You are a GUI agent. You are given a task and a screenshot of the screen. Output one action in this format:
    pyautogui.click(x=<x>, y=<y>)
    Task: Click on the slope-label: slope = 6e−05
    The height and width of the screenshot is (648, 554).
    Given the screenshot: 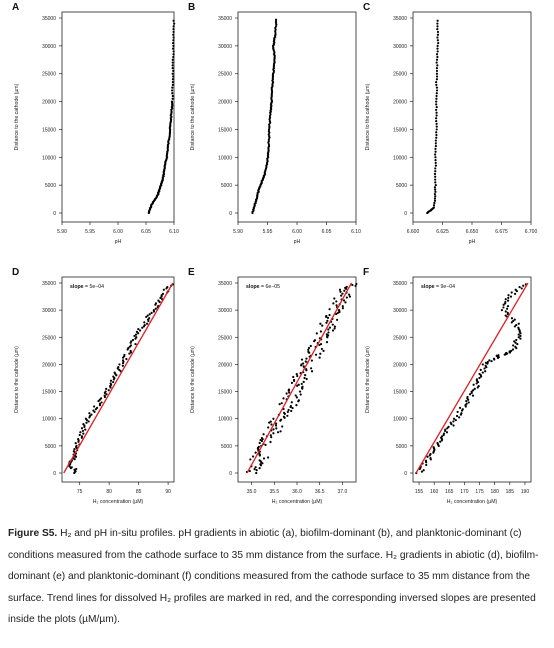 What is the action you would take?
    pyautogui.click(x=263, y=287)
    